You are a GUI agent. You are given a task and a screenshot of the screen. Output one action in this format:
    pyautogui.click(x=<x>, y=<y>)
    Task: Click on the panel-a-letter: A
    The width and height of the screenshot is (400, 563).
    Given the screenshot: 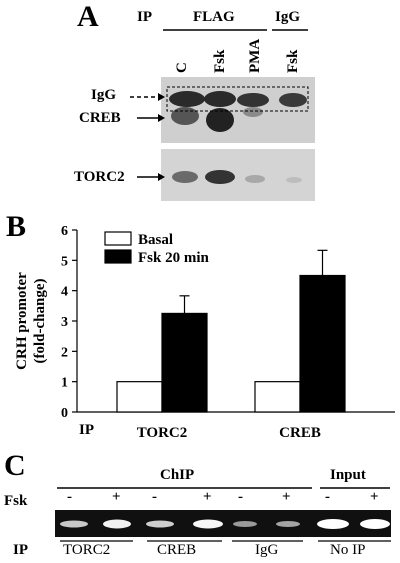 What is the action you would take?
    pyautogui.click(x=88, y=16)
    